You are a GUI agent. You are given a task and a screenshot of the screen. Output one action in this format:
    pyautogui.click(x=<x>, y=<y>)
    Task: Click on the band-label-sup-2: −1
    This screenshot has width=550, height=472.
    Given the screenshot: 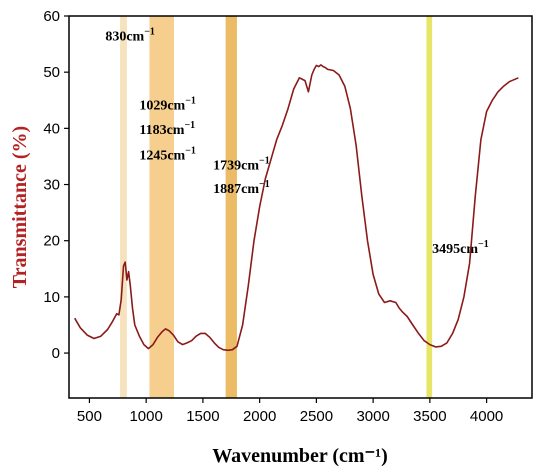 What is the action you would take?
    pyautogui.click(x=189, y=125)
    